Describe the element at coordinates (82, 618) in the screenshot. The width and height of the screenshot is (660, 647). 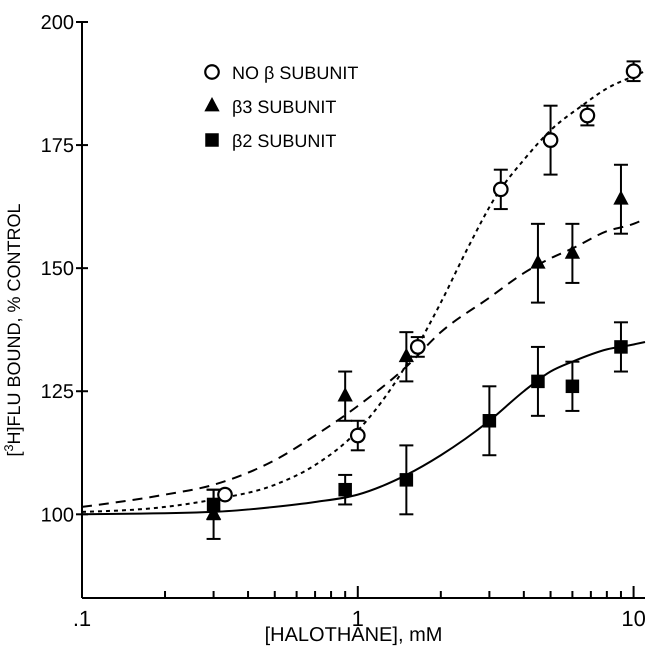
I see `x-tick-label: .1` at that location.